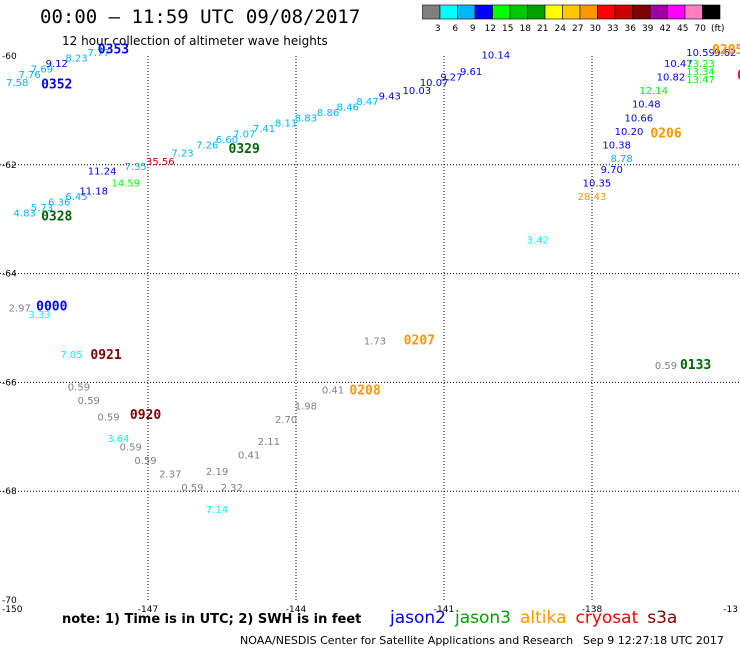 The width and height of the screenshot is (740, 650). I want to click on wave-height-point: 3.64, so click(118, 439).